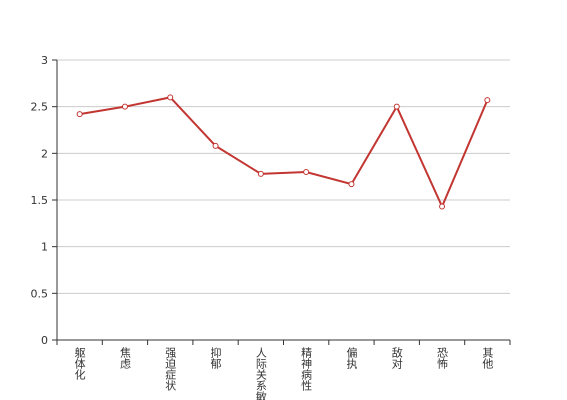  I want to click on x-tick-label: 其他, so click(487, 358).